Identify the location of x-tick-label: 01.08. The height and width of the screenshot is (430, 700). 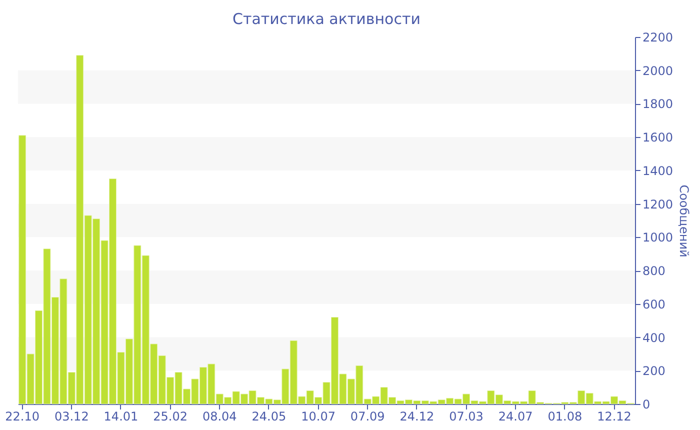
(565, 417).